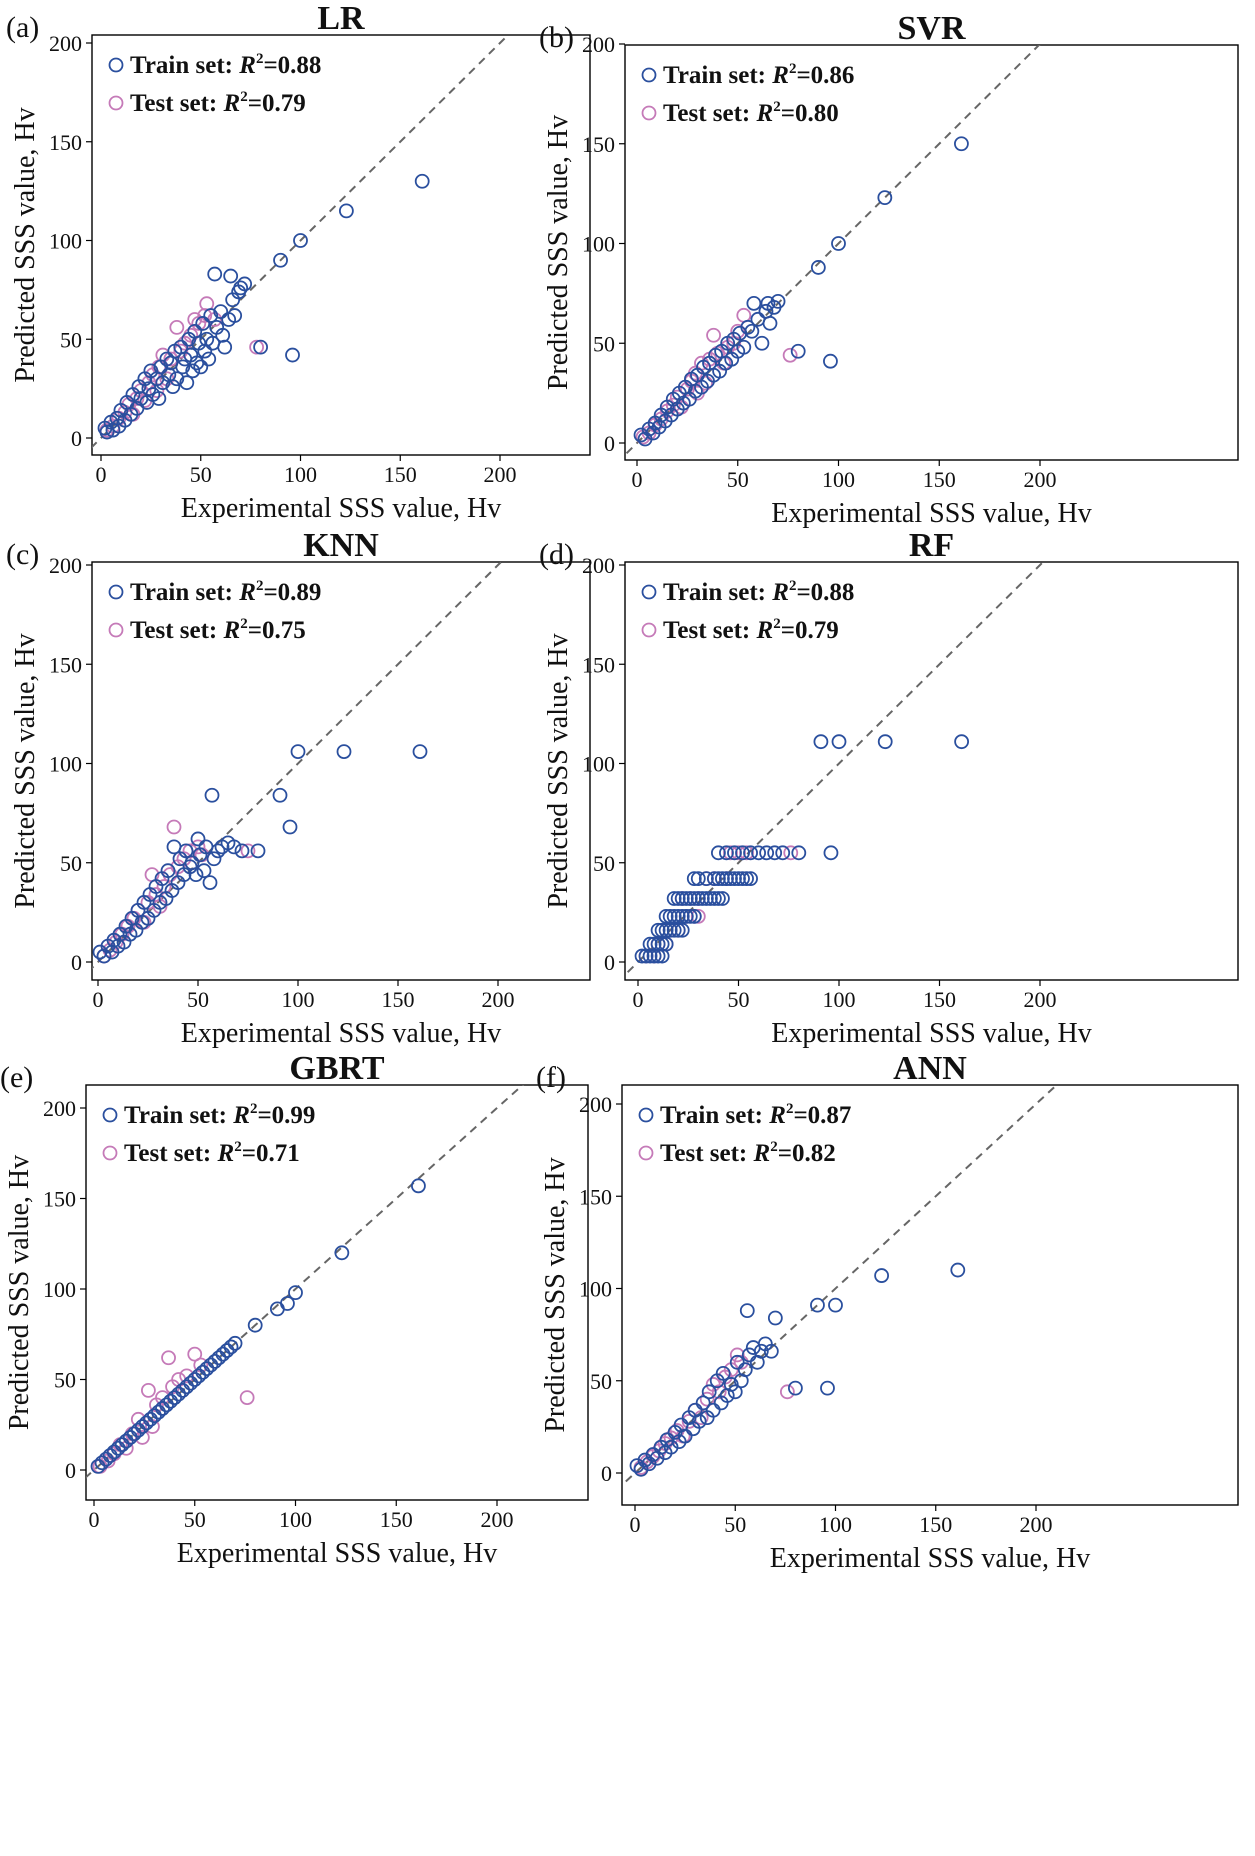  What do you see at coordinates (556, 554) in the screenshot?
I see `panel-letter: (d)` at bounding box center [556, 554].